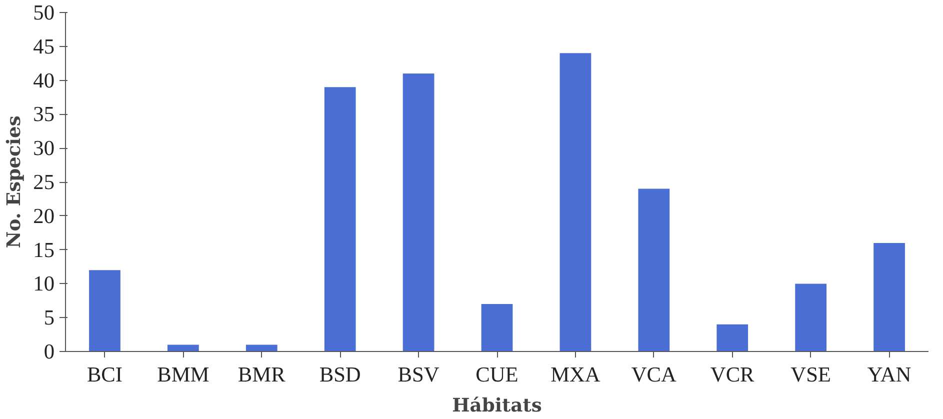 This screenshot has width=943, height=419. What do you see at coordinates (889, 374) in the screenshot?
I see `x-tick-label: YAN` at bounding box center [889, 374].